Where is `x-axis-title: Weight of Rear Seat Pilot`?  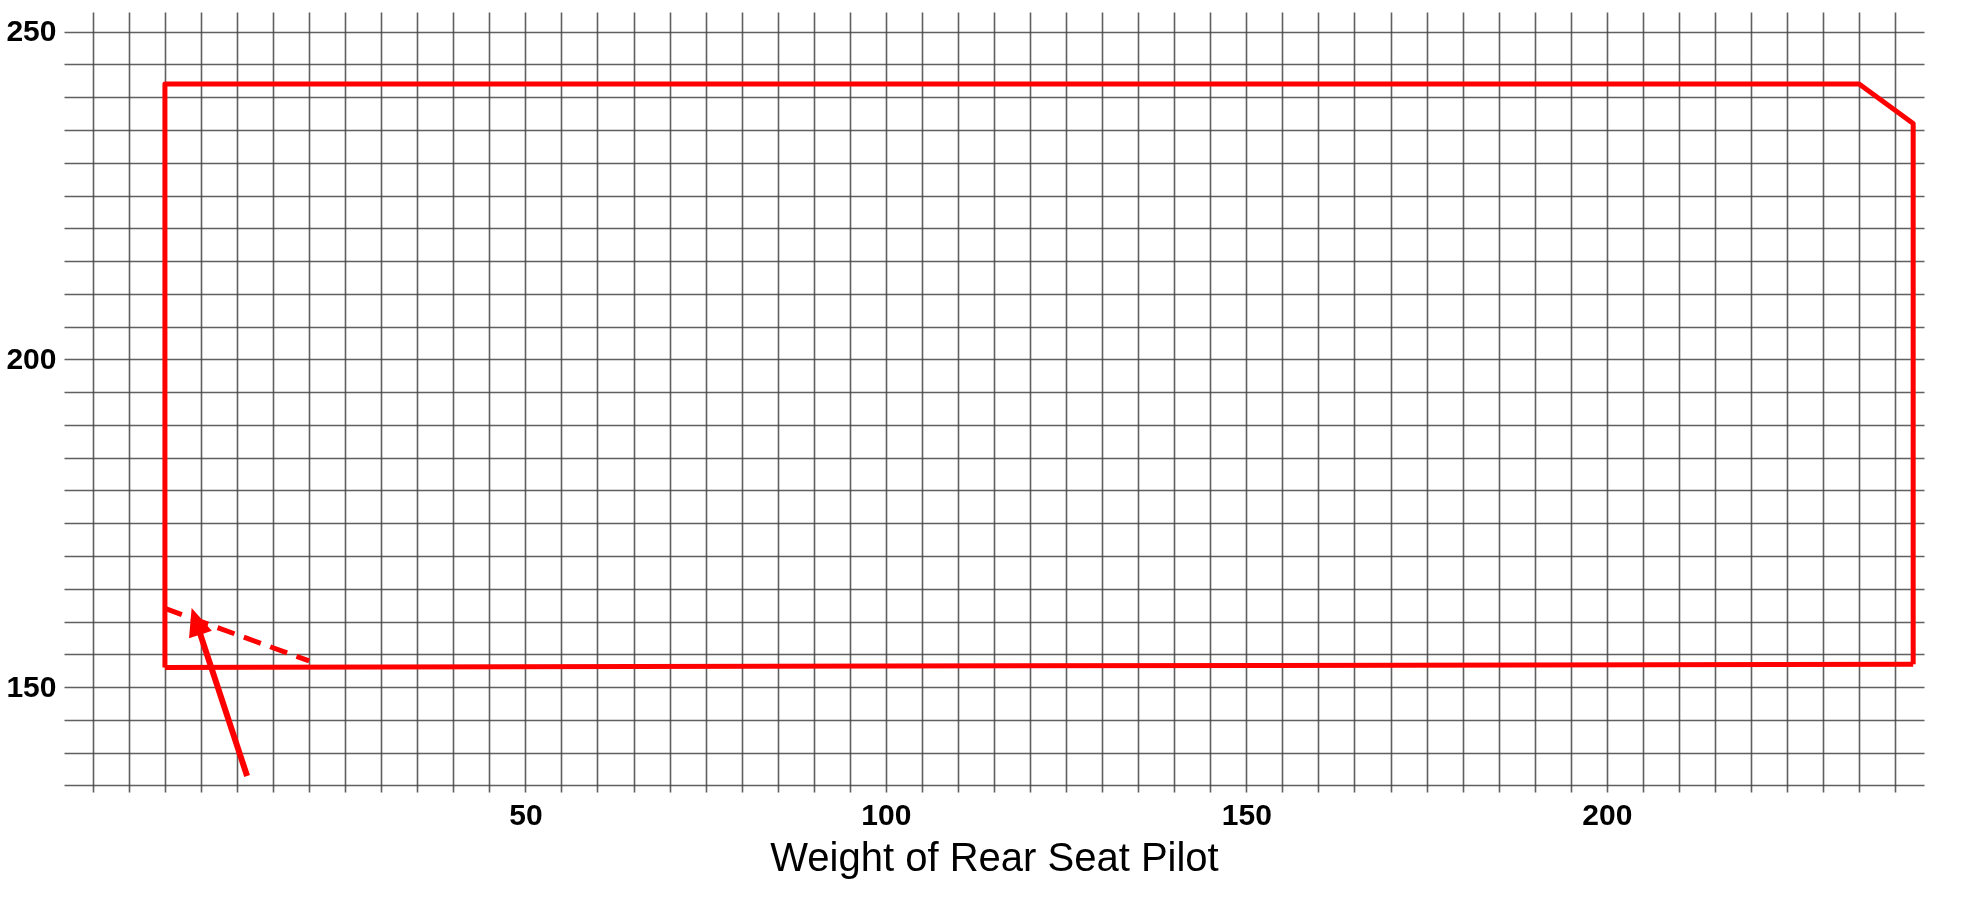
x-axis-title: Weight of Rear Seat Pilot is located at coordinates (994, 856).